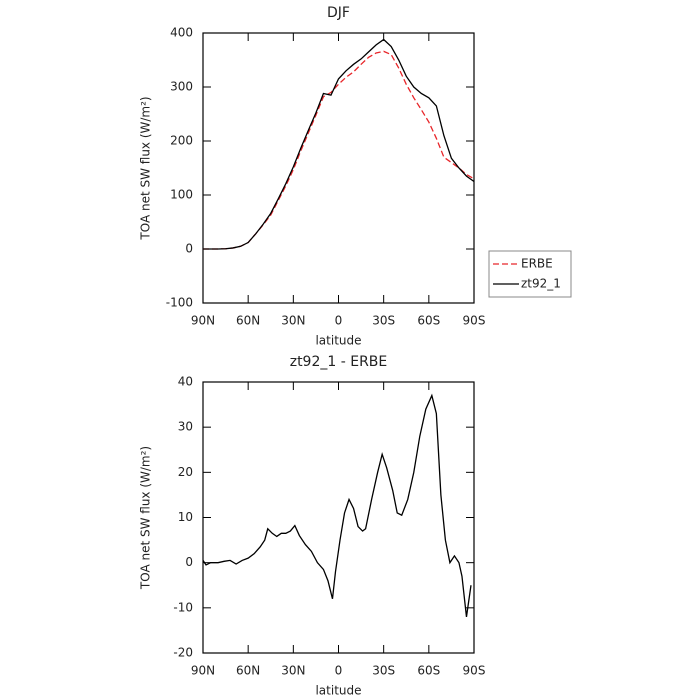 The height and width of the screenshot is (700, 700). Describe the element at coordinates (541, 284) in the screenshot. I see `legend-label: zt92_1` at that location.